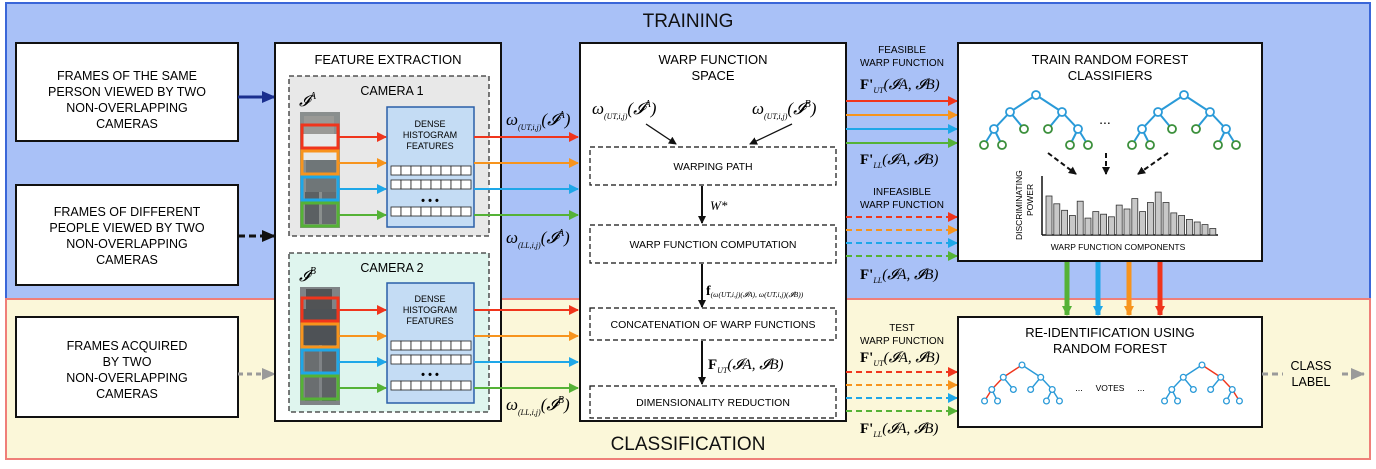  Describe the element at coordinates (712, 167) in the screenshot. I see `warping-path-label: WARPING PATH` at that location.